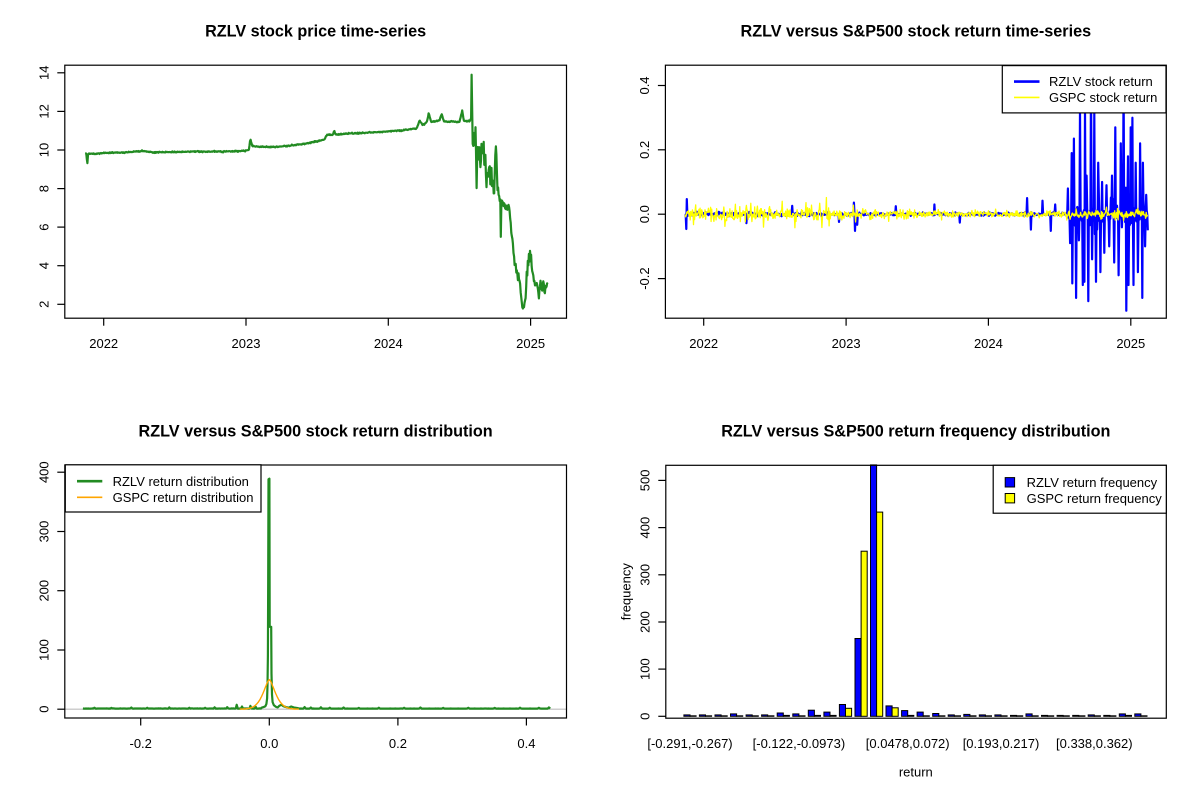 This screenshot has width=1200, height=800. I want to click on svg-text: [-0.291,-0.267), so click(689, 743).